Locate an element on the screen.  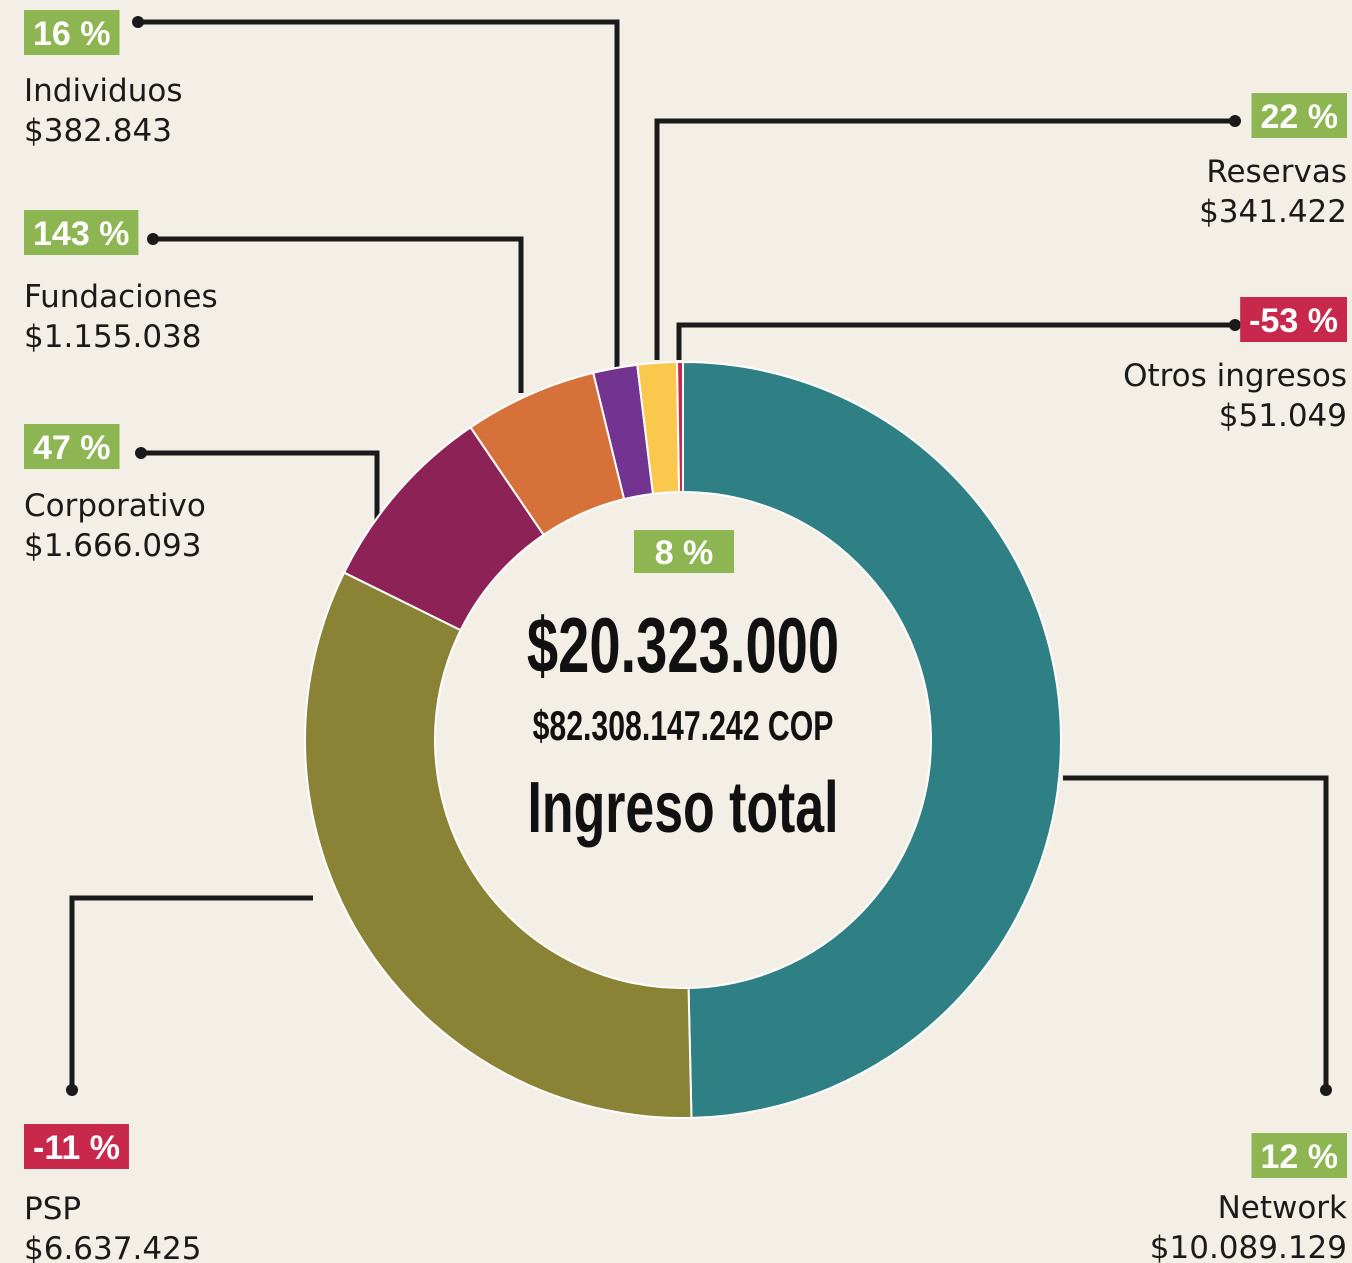
center-title: Ingreso total is located at coordinates (683, 808).